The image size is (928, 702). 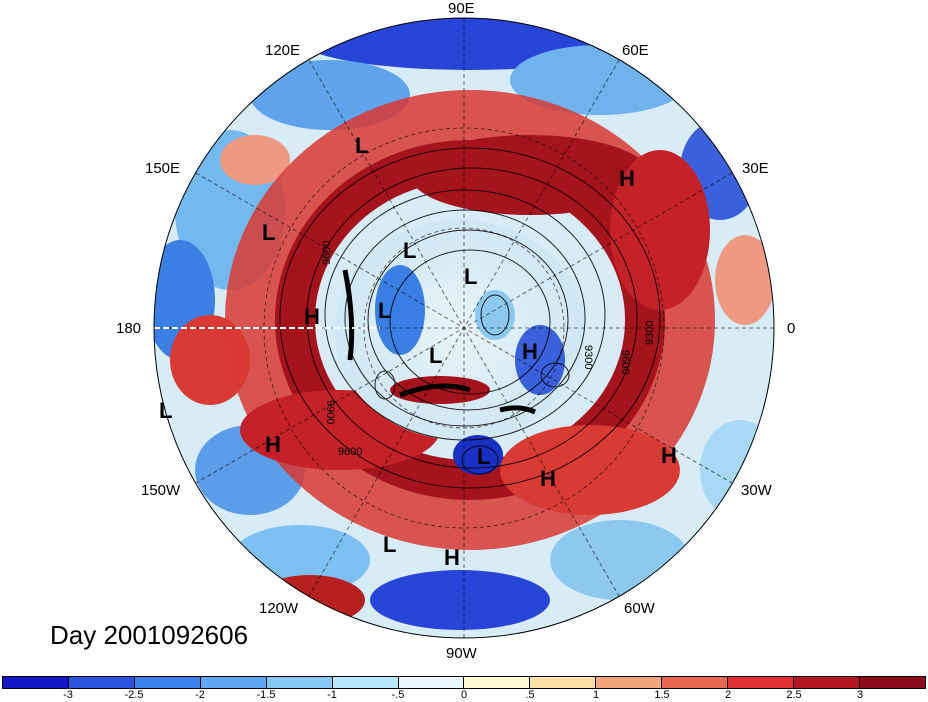 I want to click on lon-label-90e: 90E, so click(x=461, y=8).